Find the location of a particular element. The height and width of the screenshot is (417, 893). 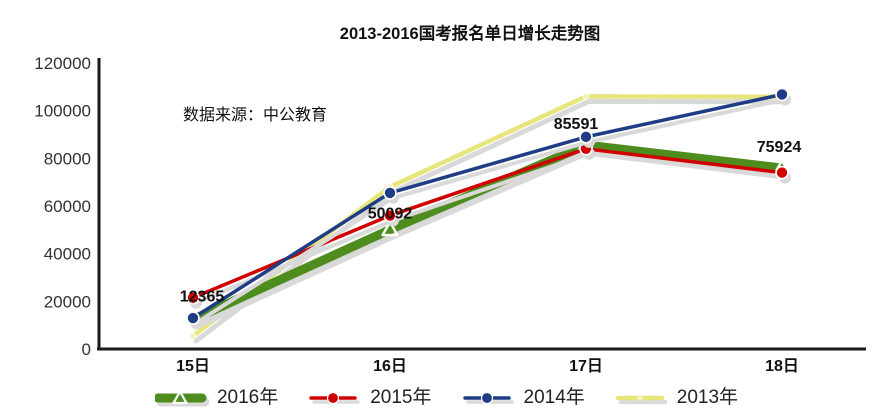

y-tick-label: 60000 is located at coordinates (67, 206).